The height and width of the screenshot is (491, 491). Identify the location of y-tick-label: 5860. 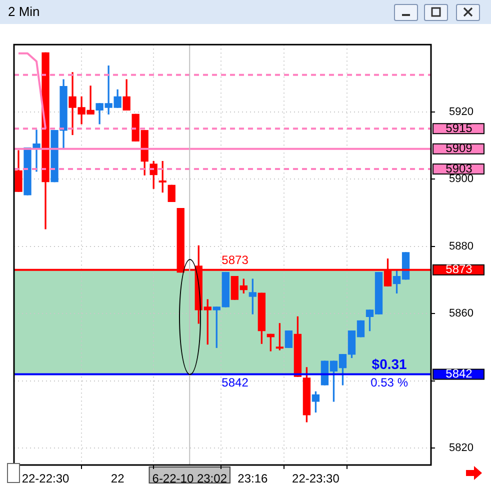
(461, 314).